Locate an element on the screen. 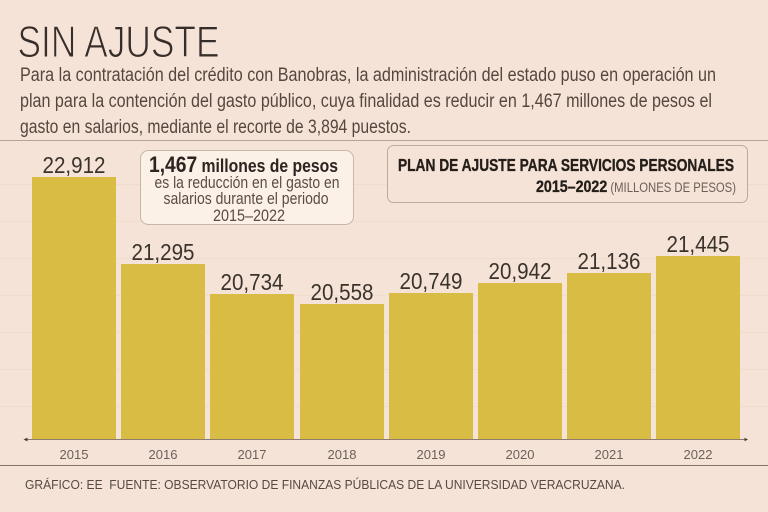  svg-text: 1,467 millones de pesos is located at coordinates (243, 164).